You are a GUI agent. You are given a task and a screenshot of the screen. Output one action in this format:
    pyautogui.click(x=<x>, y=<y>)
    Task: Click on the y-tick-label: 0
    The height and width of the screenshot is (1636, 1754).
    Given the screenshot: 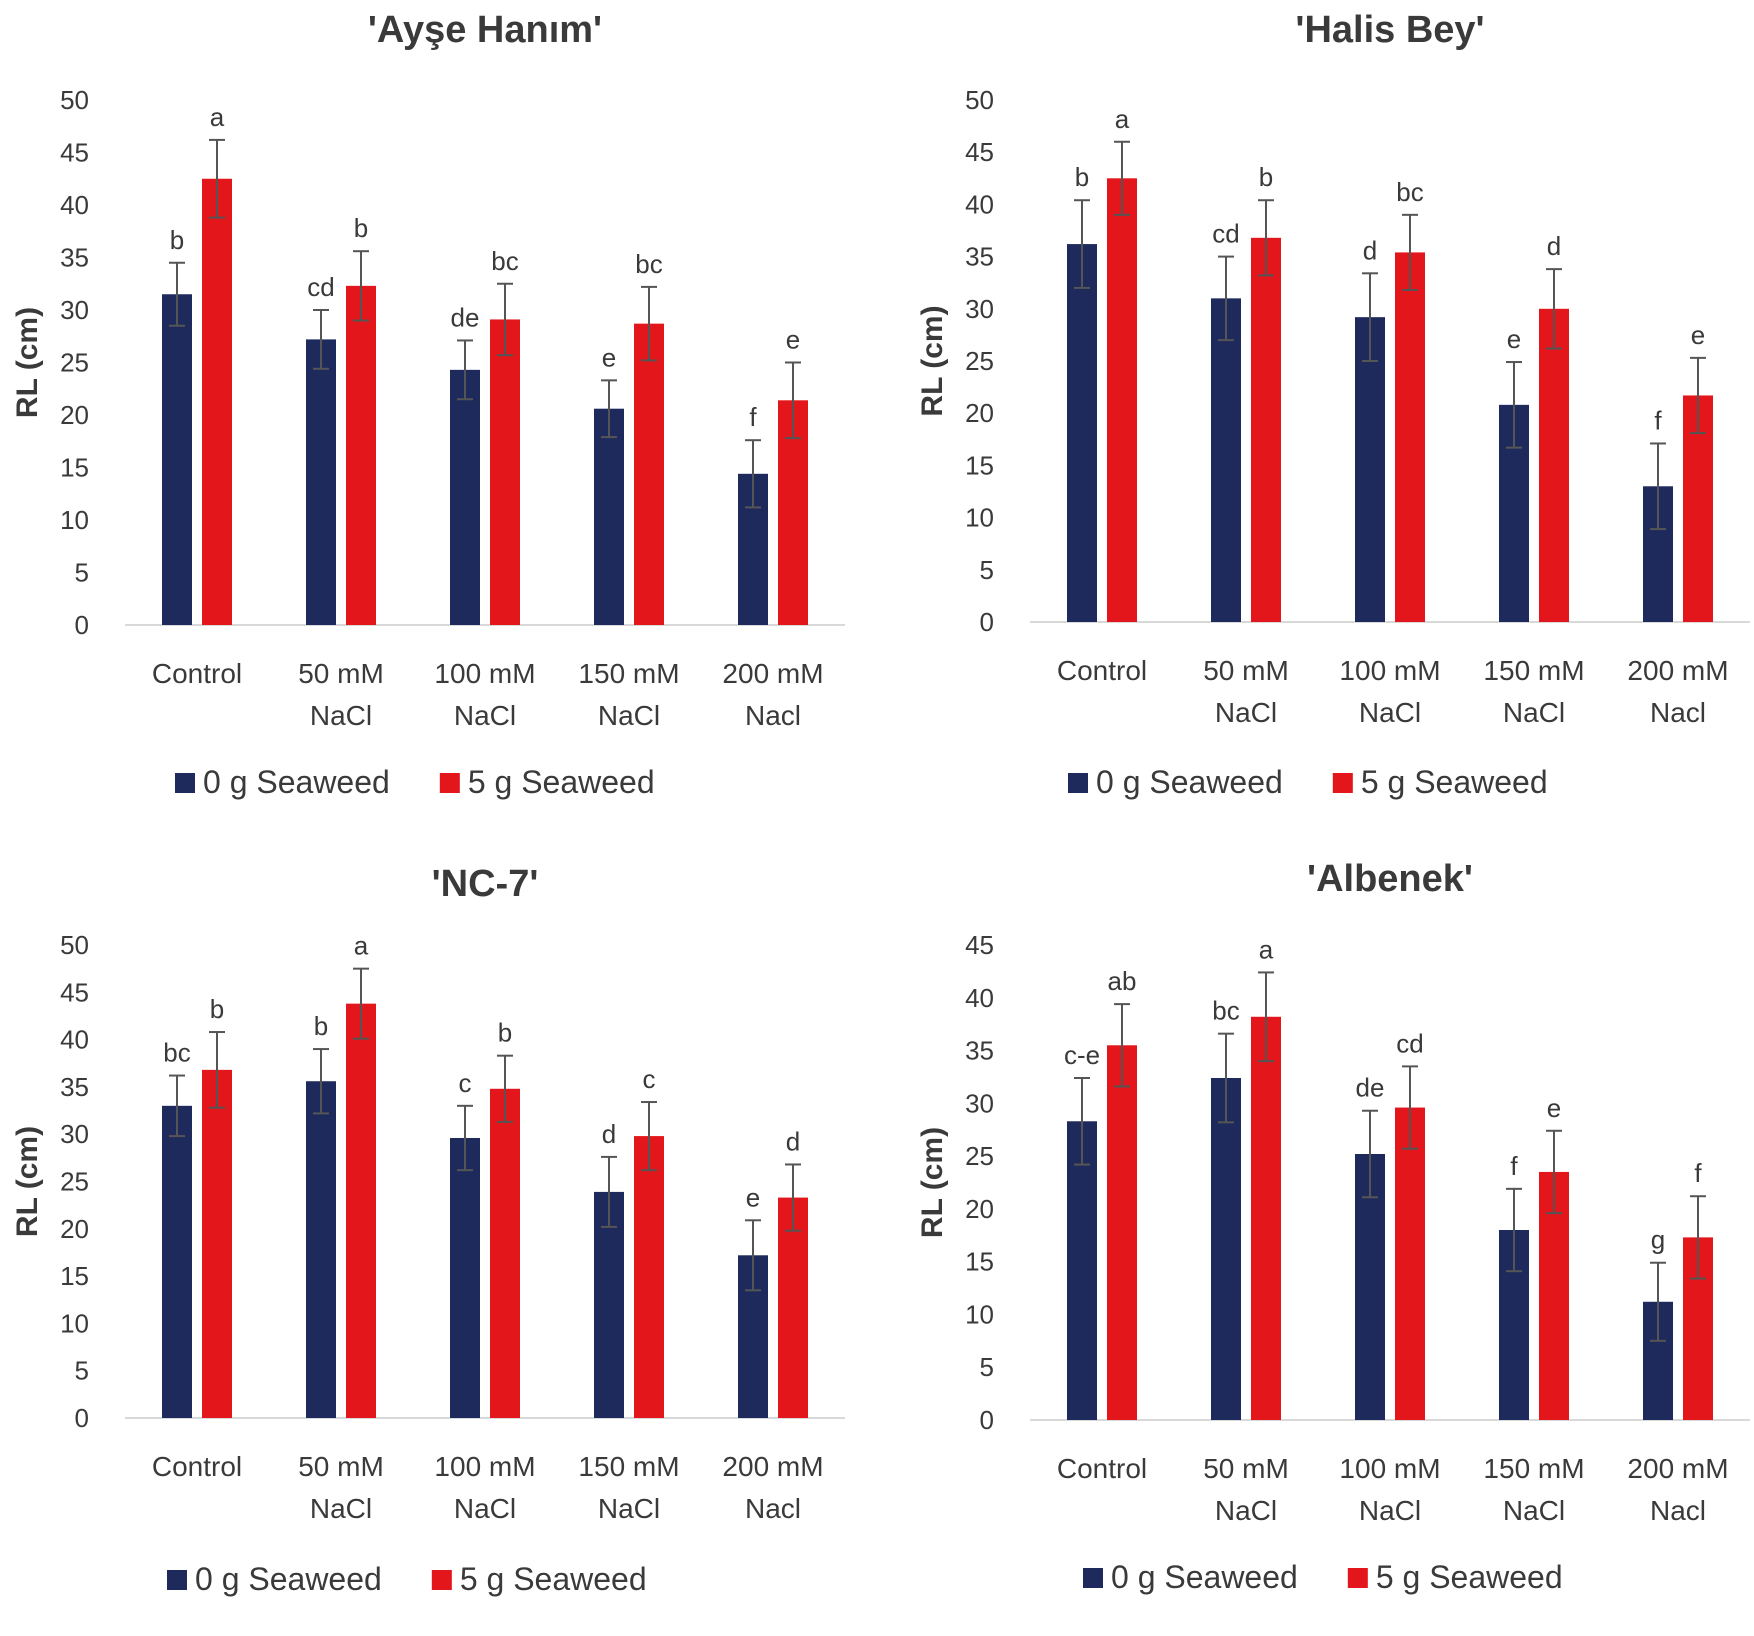 What is the action you would take?
    pyautogui.click(x=987, y=1420)
    